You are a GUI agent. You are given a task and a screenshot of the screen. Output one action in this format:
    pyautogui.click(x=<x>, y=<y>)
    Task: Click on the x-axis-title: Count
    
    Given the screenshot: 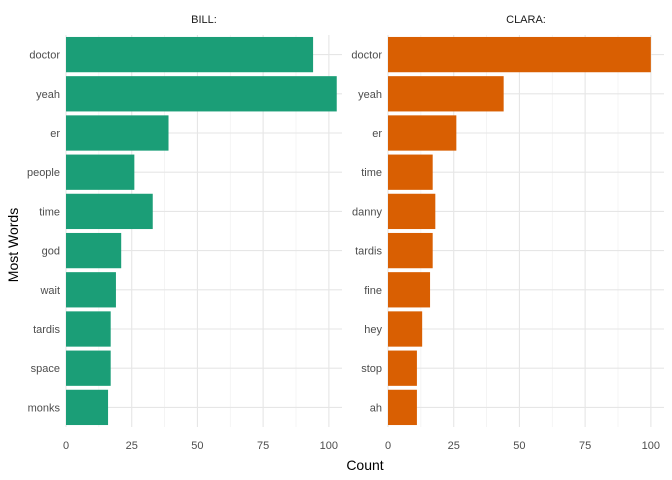 What is the action you would take?
    pyautogui.click(x=364, y=465)
    